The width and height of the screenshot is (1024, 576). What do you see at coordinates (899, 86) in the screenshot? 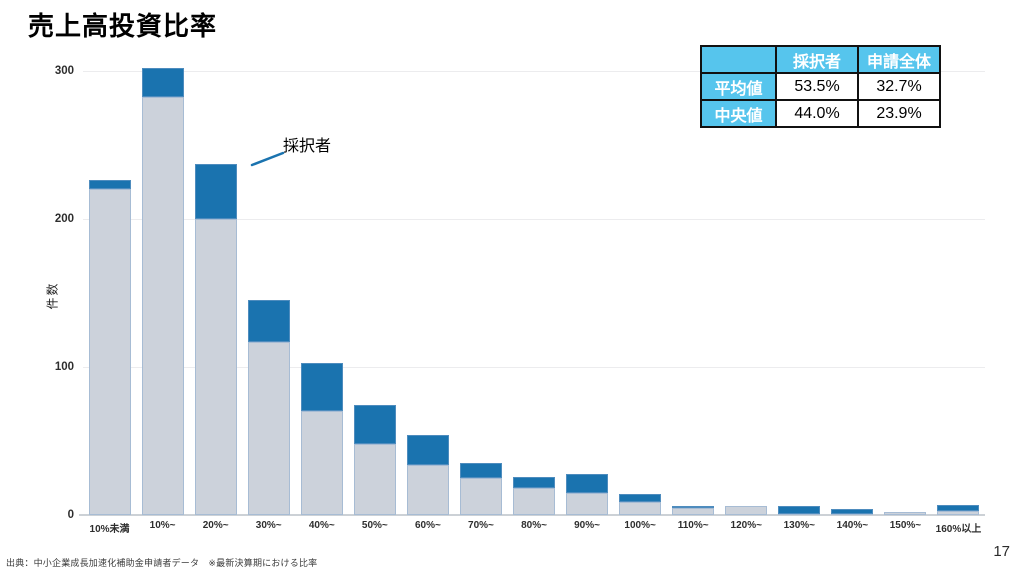
I see `stats-table-mean-all: 32.7%` at bounding box center [899, 86].